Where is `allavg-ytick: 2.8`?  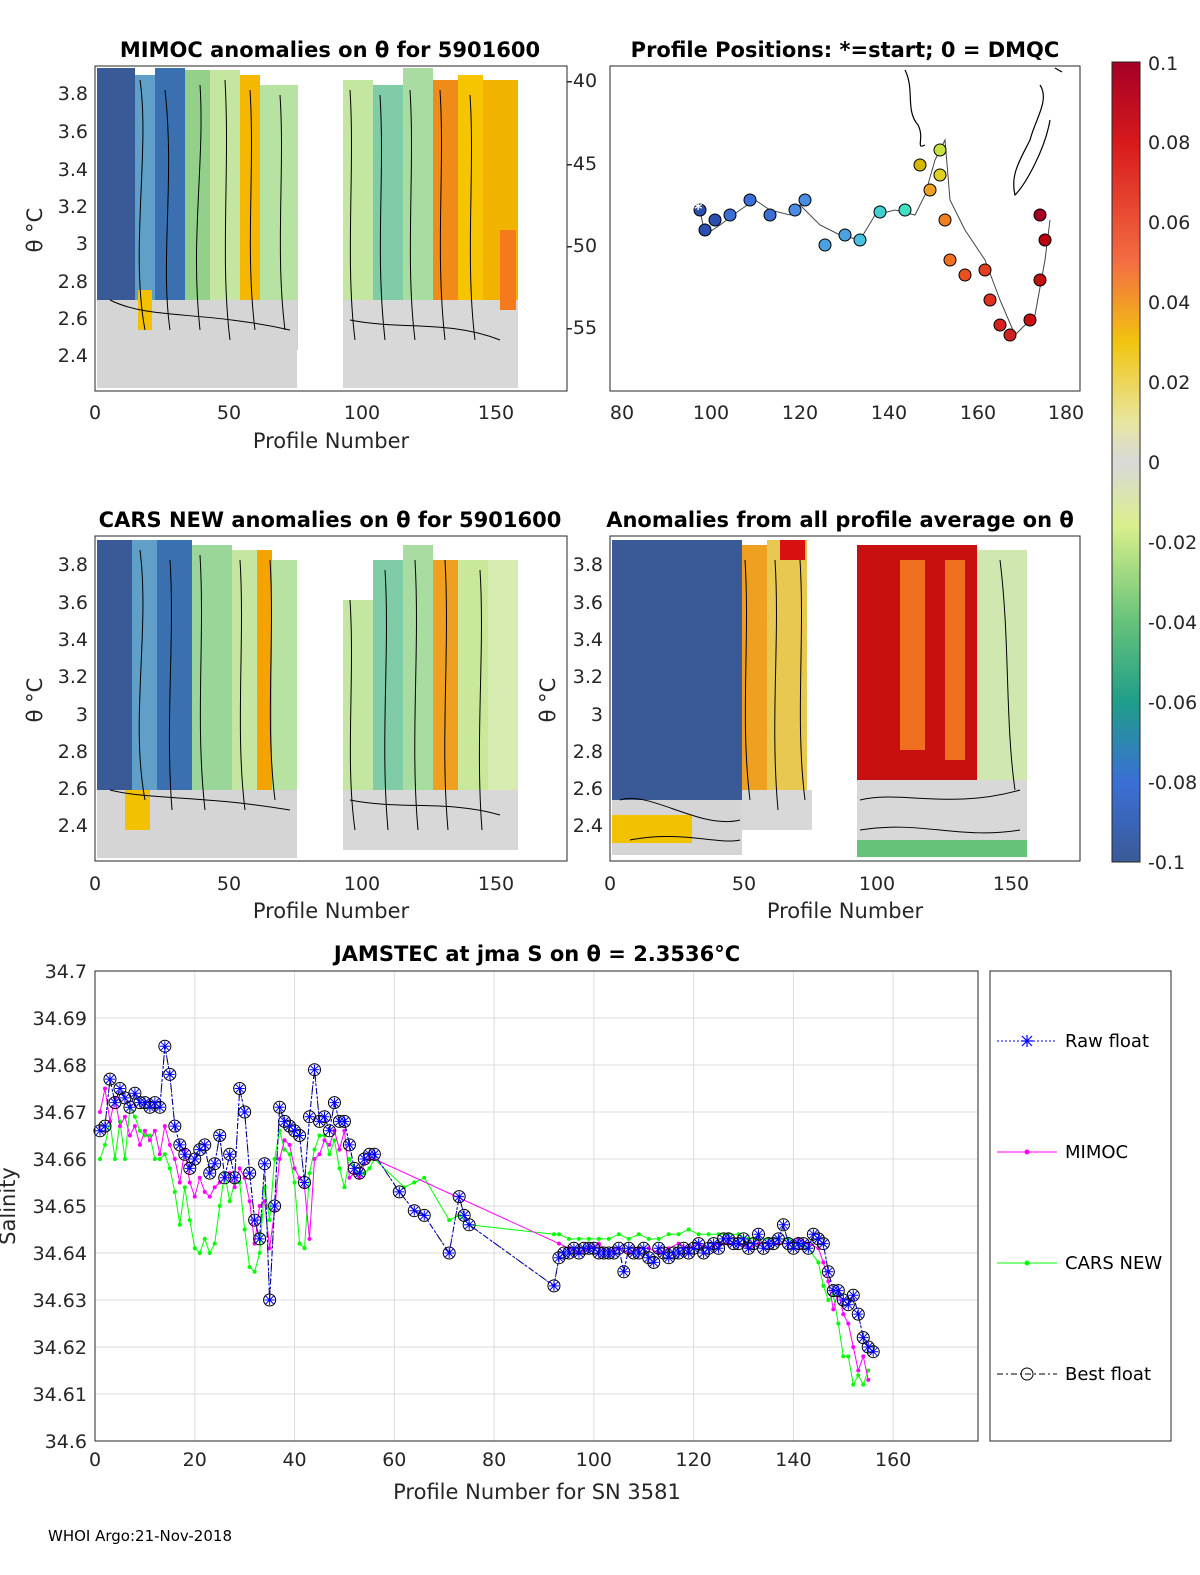 allavg-ytick: 2.8 is located at coordinates (588, 752).